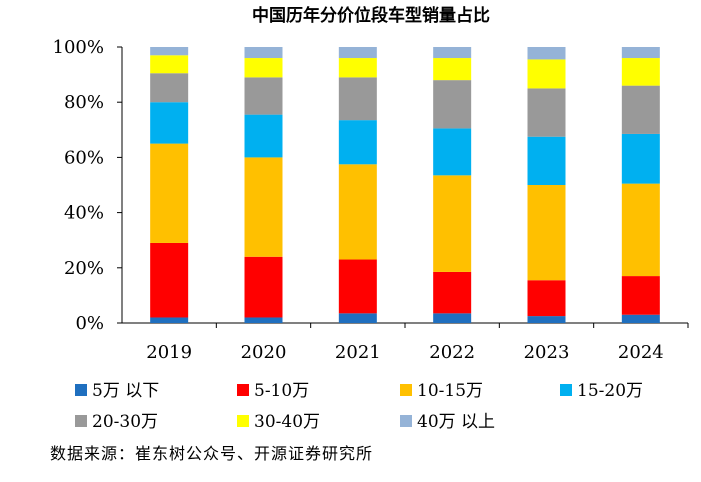  I want to click on y-tick-label: 60%, so click(84, 157).